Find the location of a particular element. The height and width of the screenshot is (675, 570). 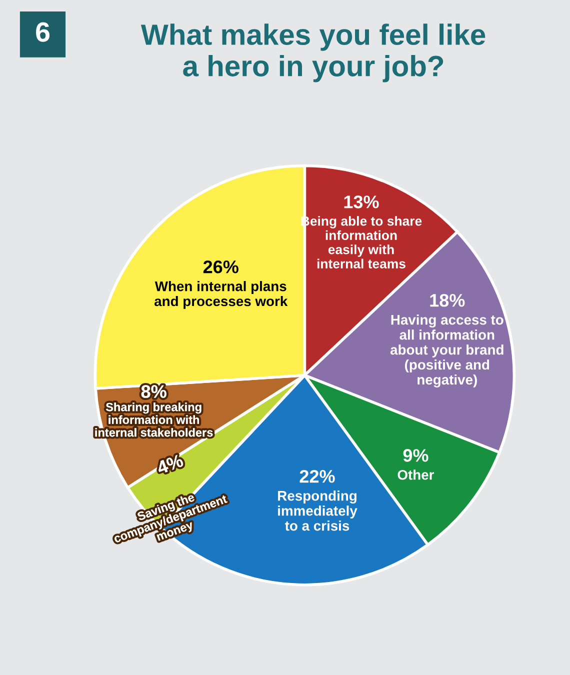

data-label: 22% is located at coordinates (317, 476).